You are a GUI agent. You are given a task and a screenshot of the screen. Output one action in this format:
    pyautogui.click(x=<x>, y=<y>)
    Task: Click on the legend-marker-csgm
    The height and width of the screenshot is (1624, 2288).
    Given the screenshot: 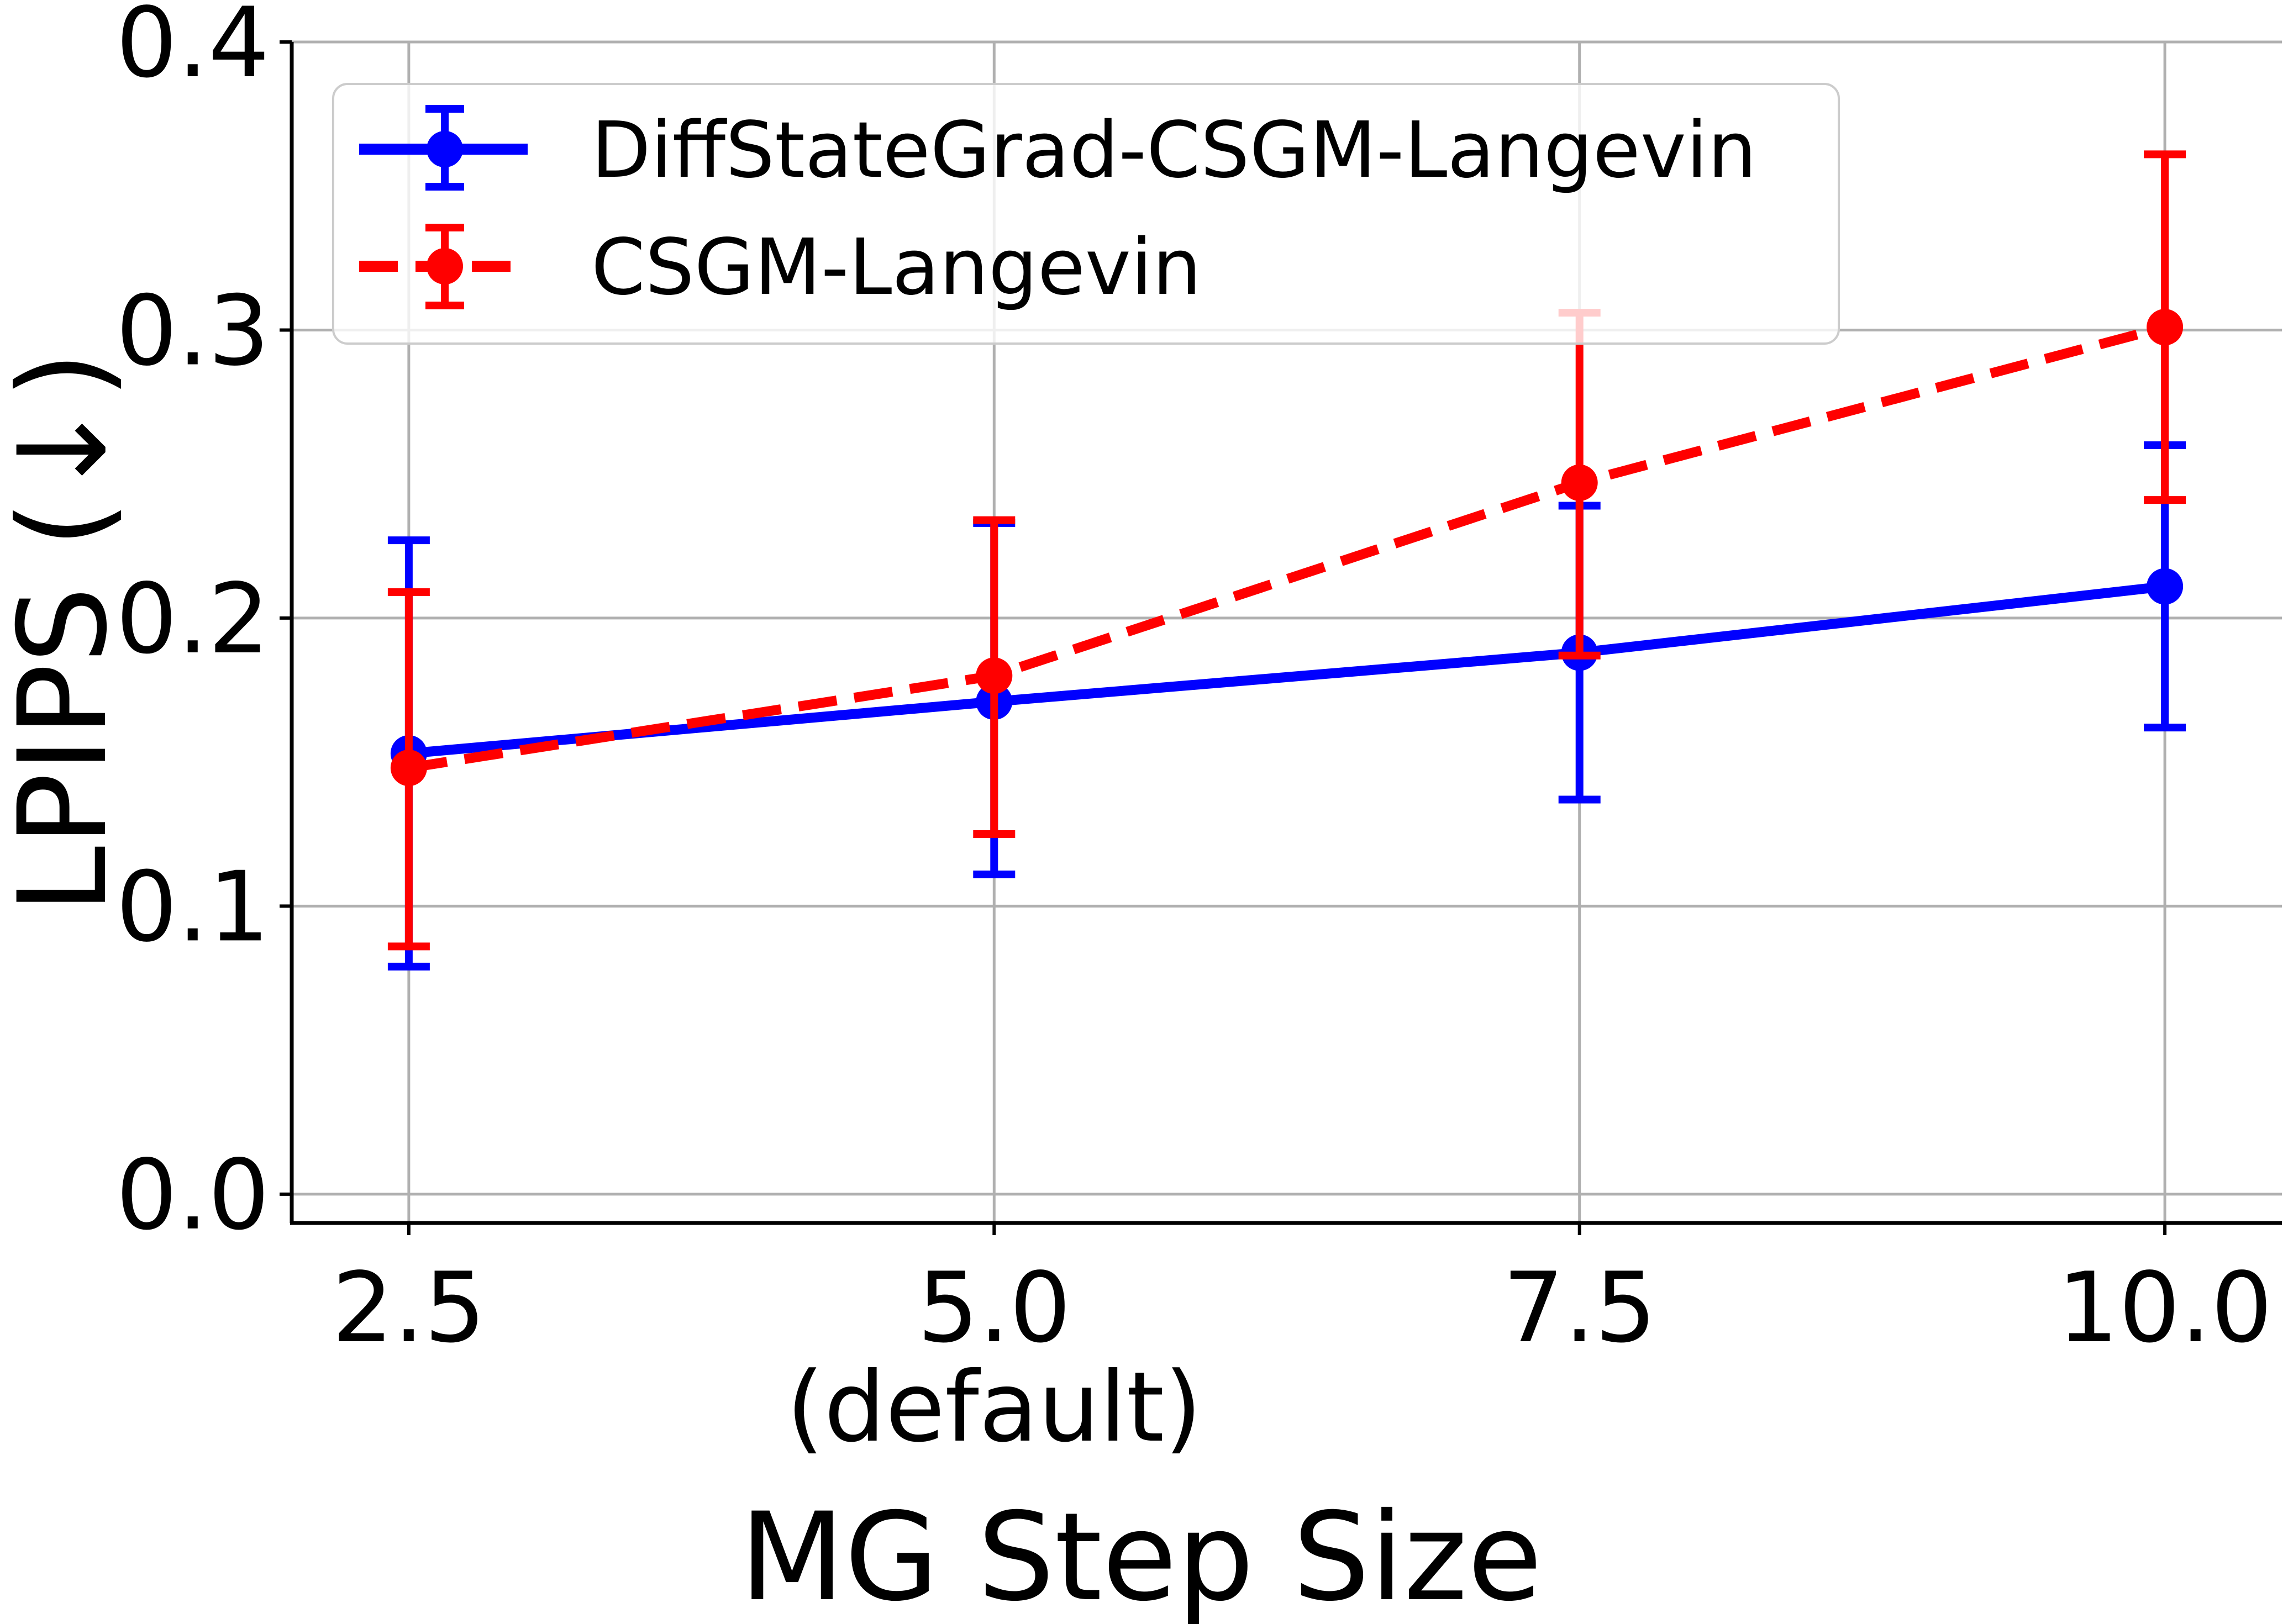 What is the action you would take?
    pyautogui.click(x=445, y=266)
    